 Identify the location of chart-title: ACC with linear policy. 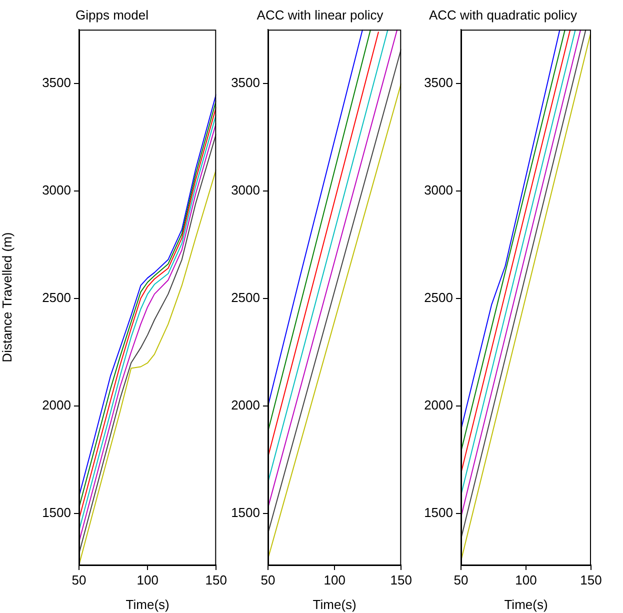
(320, 14).